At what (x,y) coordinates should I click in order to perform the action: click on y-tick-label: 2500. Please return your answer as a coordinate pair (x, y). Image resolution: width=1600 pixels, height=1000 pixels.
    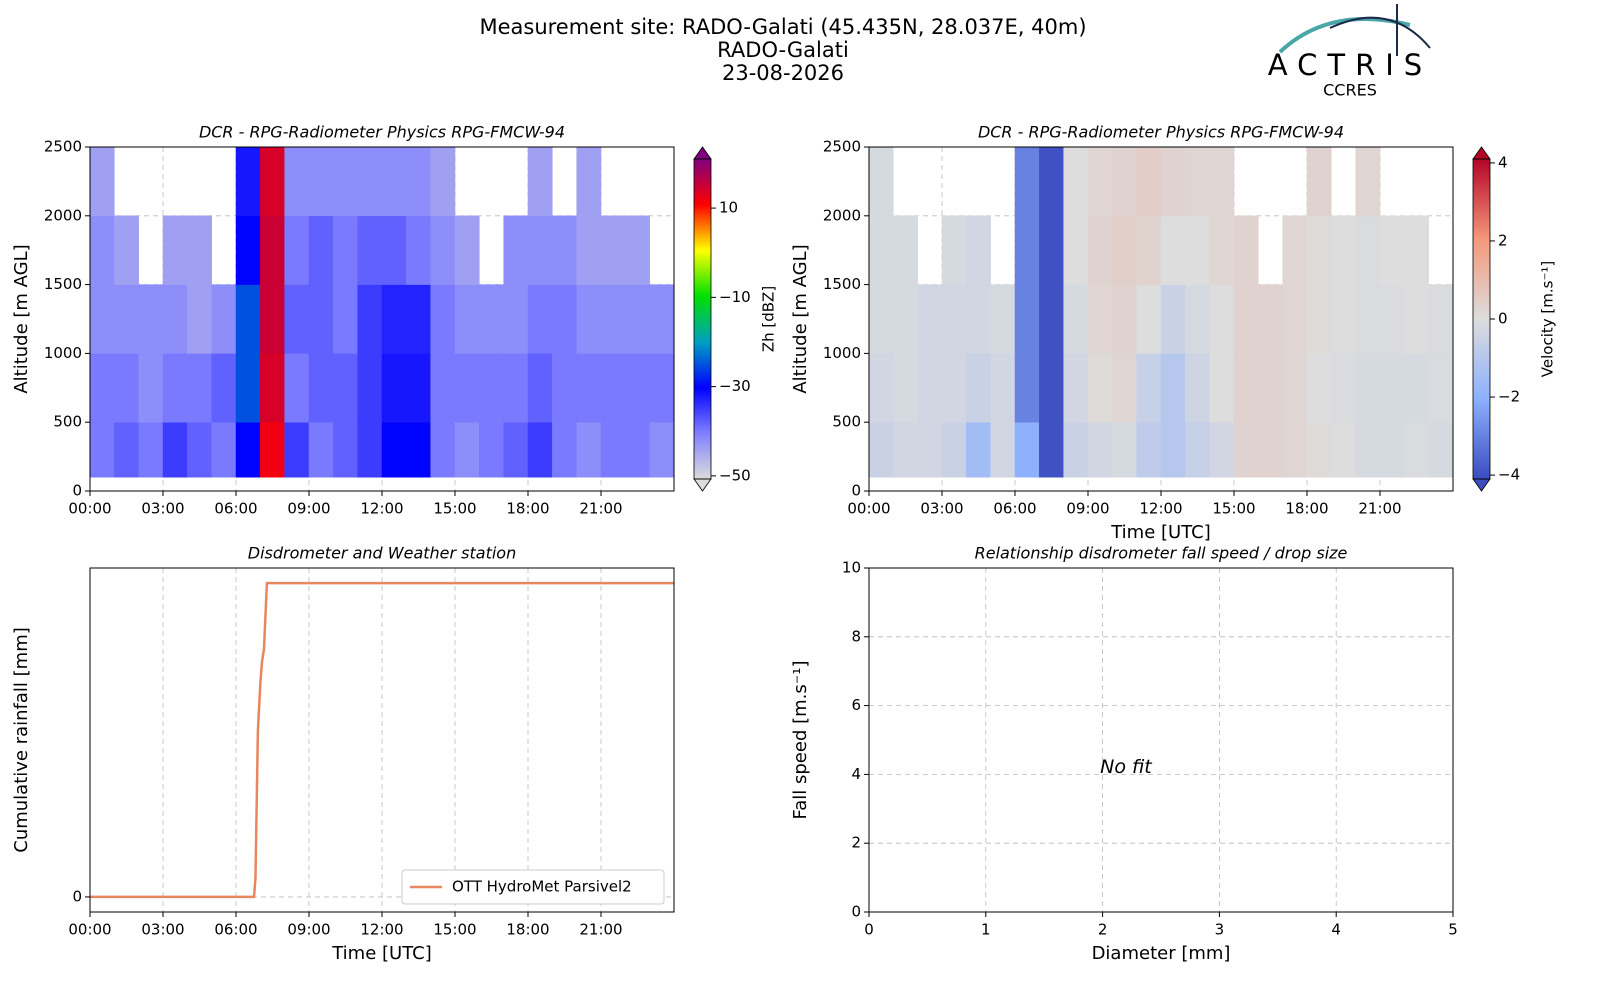
    Looking at the image, I should click on (63, 147).